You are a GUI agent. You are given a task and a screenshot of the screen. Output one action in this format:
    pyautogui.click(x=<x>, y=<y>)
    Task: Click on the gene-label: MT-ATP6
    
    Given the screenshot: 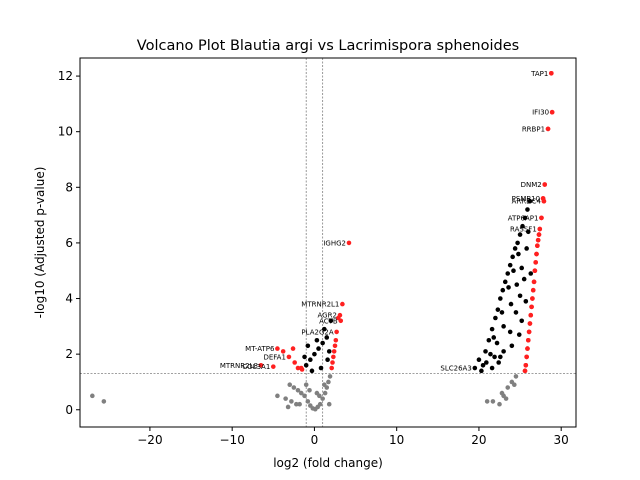 What is the action you would take?
    pyautogui.click(x=260, y=349)
    